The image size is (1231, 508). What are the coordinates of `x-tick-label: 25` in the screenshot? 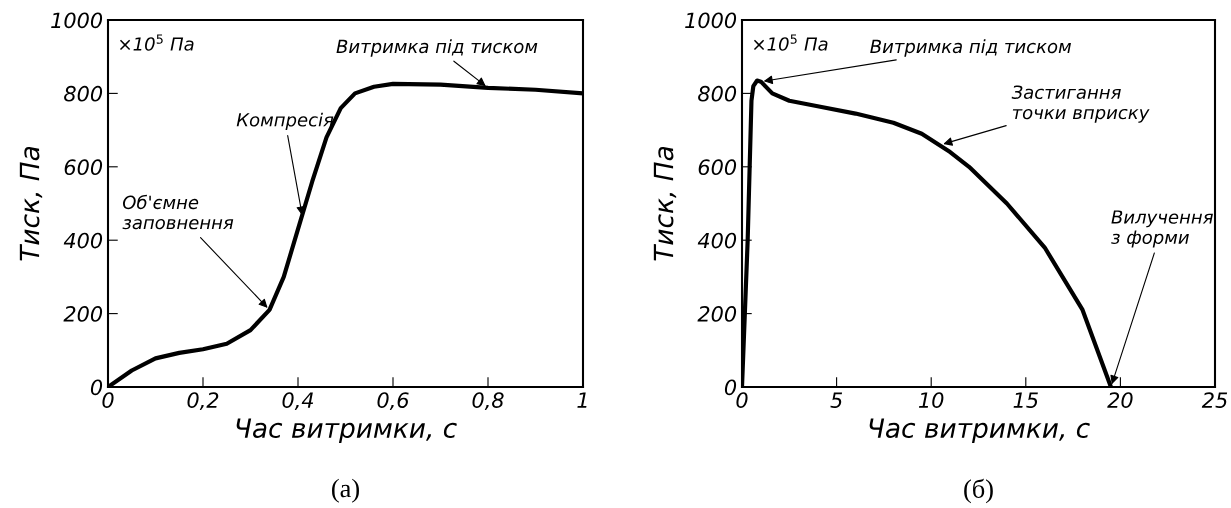 It's located at (1214, 400).